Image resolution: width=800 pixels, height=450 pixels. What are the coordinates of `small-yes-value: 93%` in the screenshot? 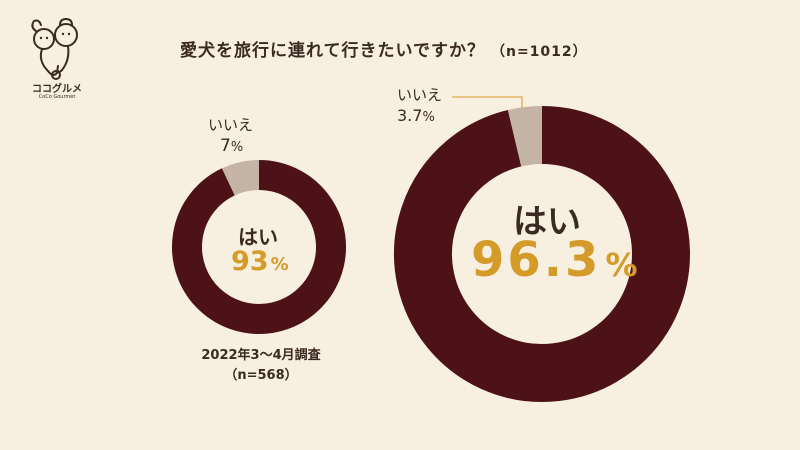 It's located at (260, 261).